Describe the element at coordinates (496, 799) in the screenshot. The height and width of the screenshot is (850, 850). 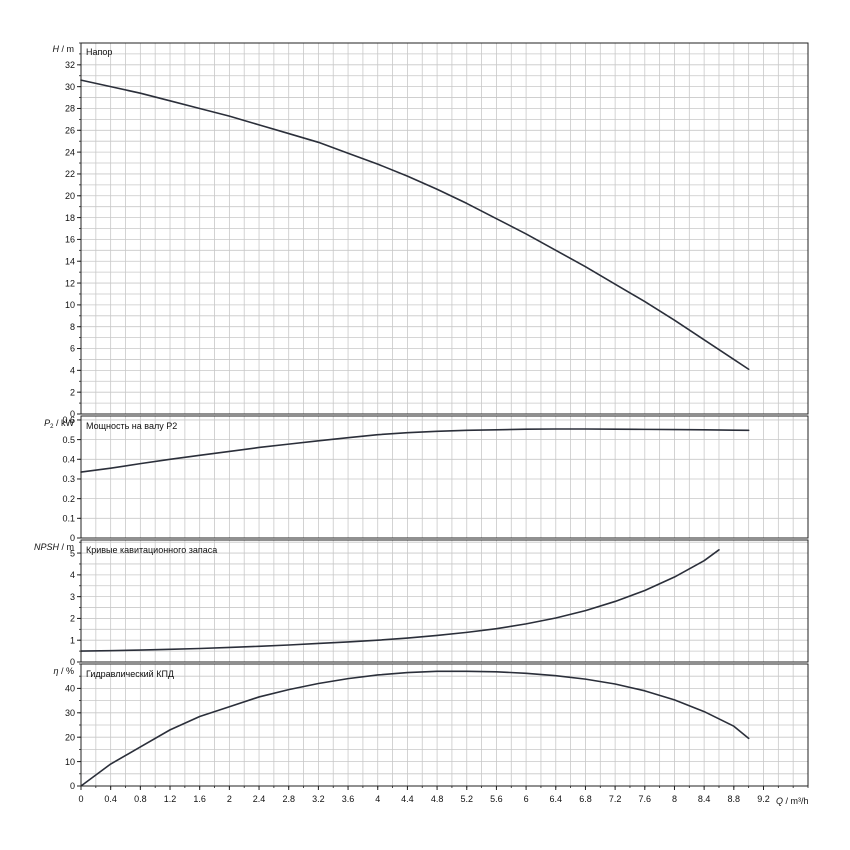
I see `xtick-label: 5.6` at that location.